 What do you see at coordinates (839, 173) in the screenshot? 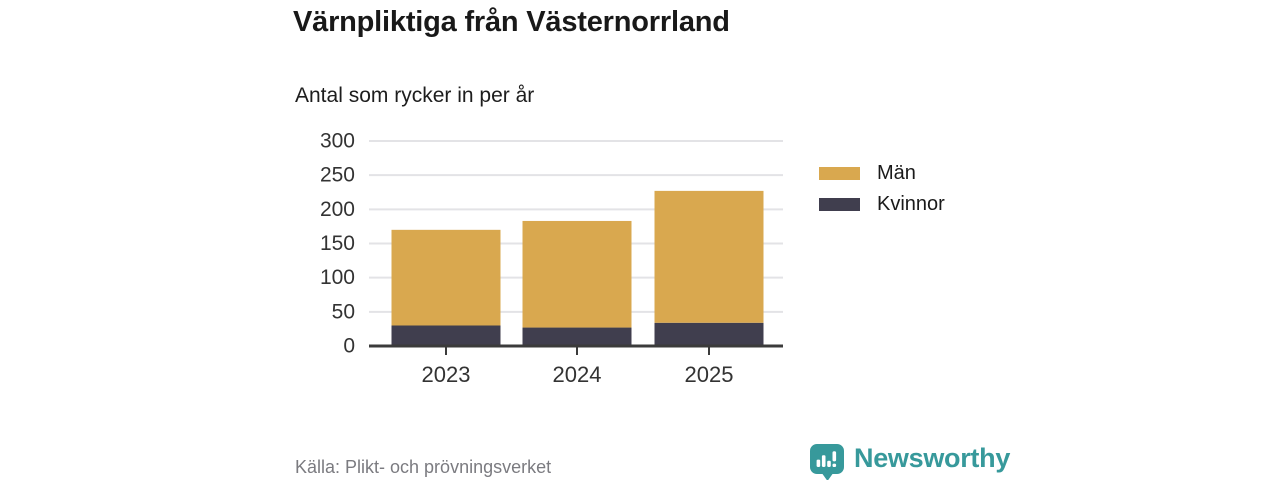
I see `legend-swatch-men` at bounding box center [839, 173].